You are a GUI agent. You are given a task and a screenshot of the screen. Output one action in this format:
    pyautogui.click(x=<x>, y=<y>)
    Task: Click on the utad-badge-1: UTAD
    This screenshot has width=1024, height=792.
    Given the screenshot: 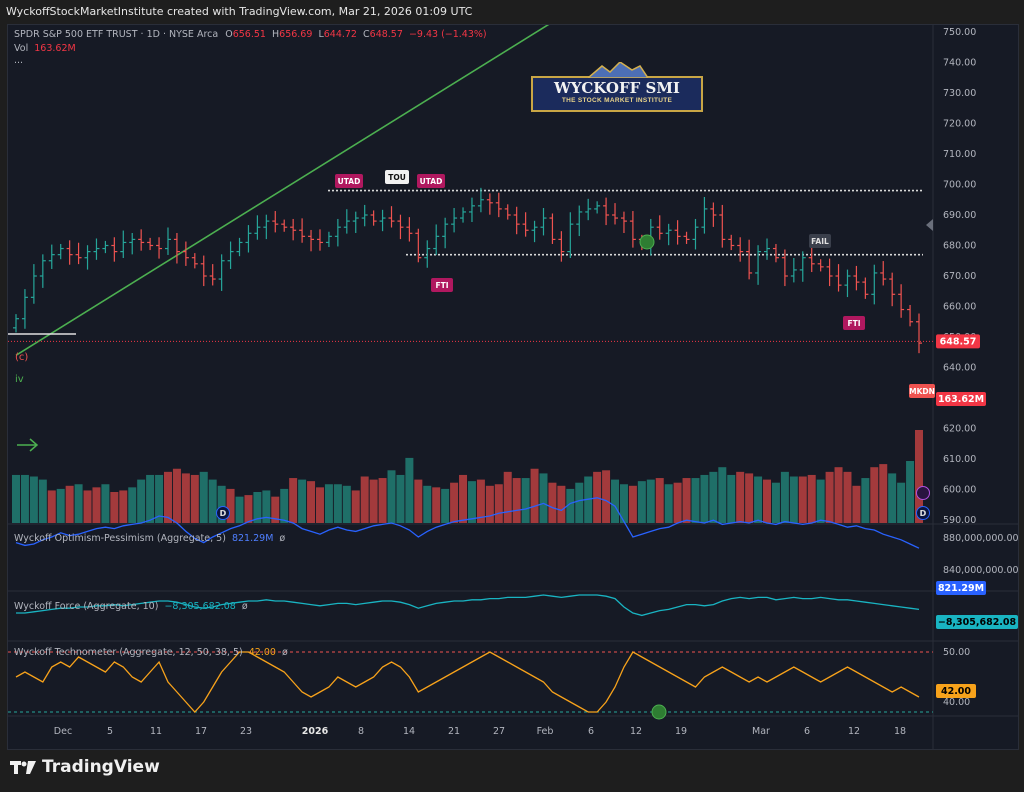 What is the action you would take?
    pyautogui.click(x=349, y=181)
    